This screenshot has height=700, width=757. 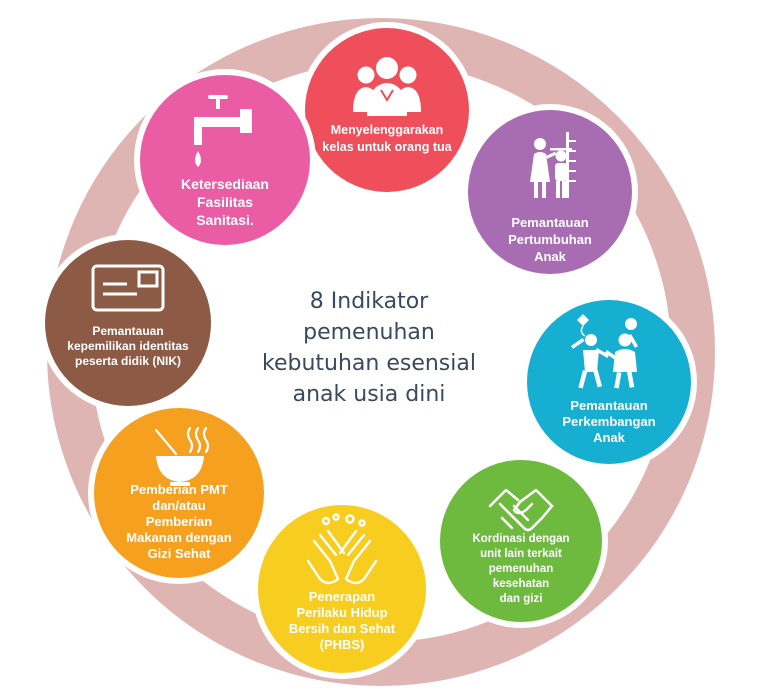 I want to click on center-title-line: 8 Indikator, so click(x=369, y=301).